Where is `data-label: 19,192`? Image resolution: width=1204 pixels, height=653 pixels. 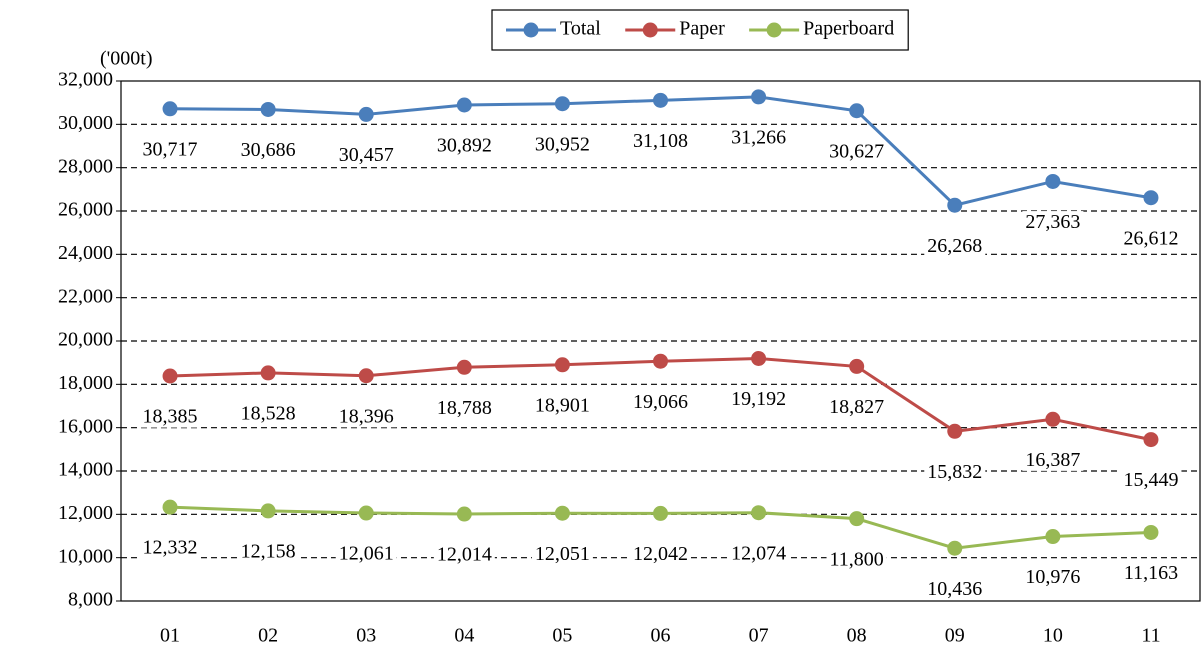 data-label: 19,192 is located at coordinates (758, 399).